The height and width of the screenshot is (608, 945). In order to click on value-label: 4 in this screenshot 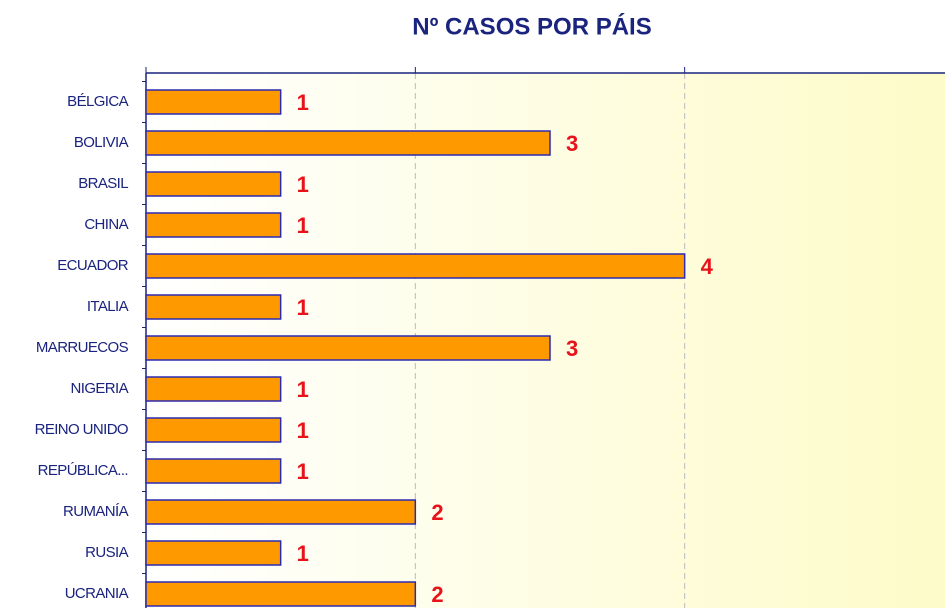, I will do `click(707, 266)`.